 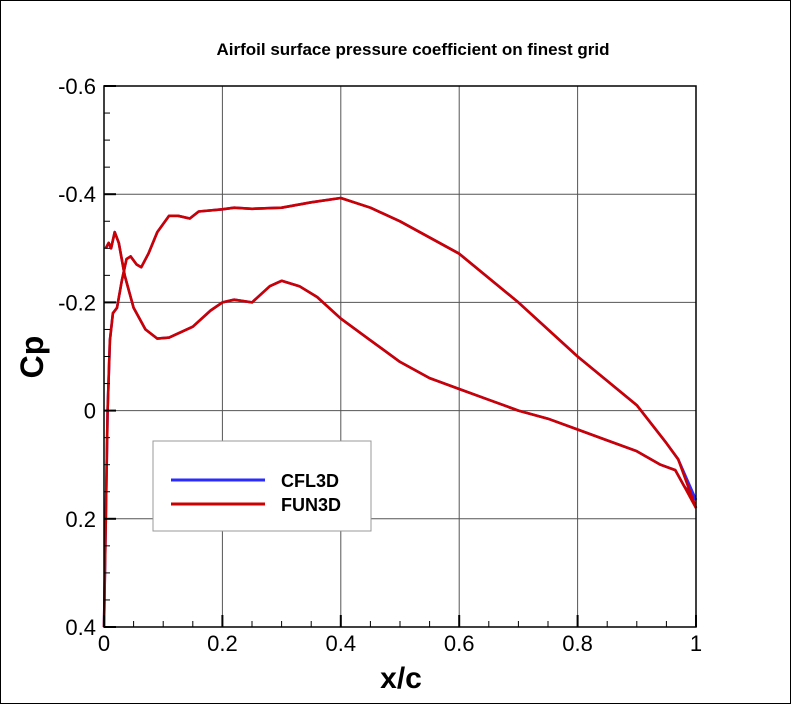 I want to click on y-tick-label: -0.4, so click(x=77, y=194).